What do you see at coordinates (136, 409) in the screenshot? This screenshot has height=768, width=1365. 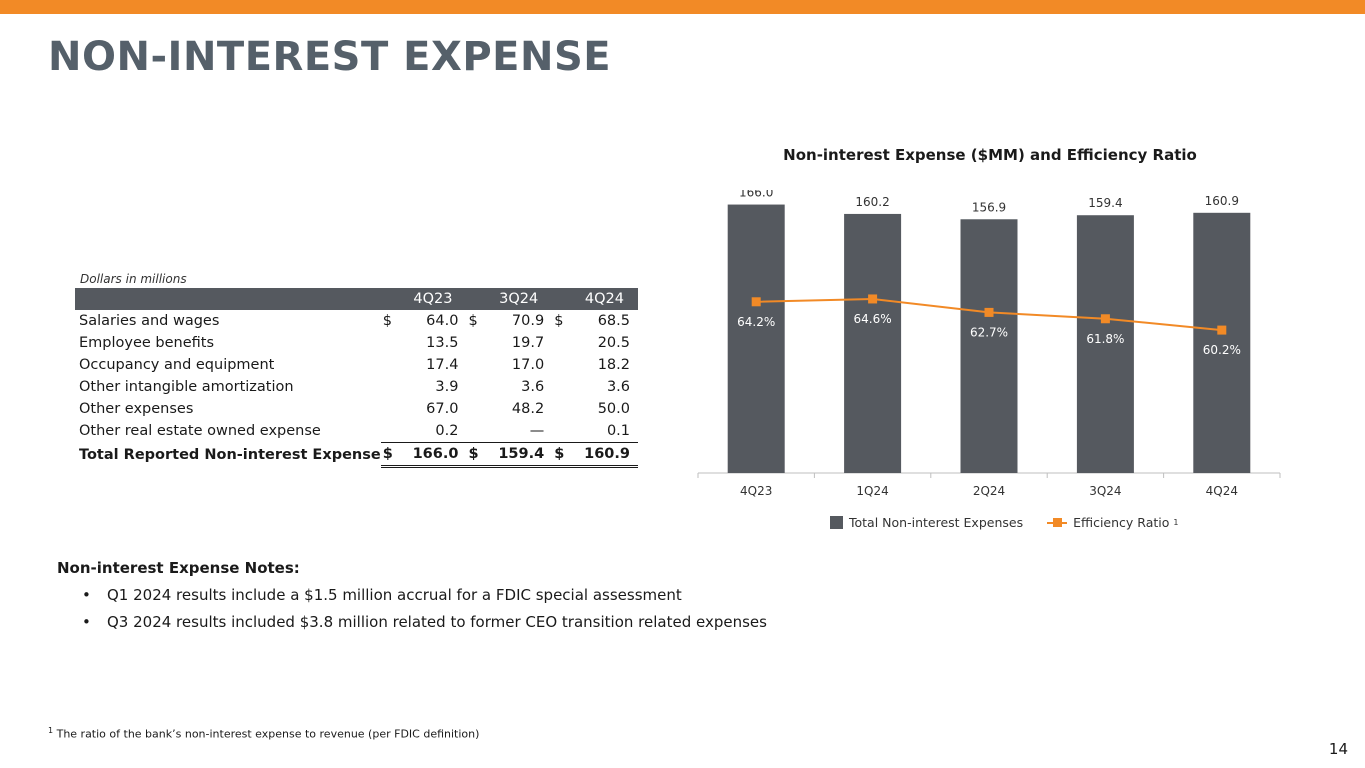 I see `row-label: Other expenses` at bounding box center [136, 409].